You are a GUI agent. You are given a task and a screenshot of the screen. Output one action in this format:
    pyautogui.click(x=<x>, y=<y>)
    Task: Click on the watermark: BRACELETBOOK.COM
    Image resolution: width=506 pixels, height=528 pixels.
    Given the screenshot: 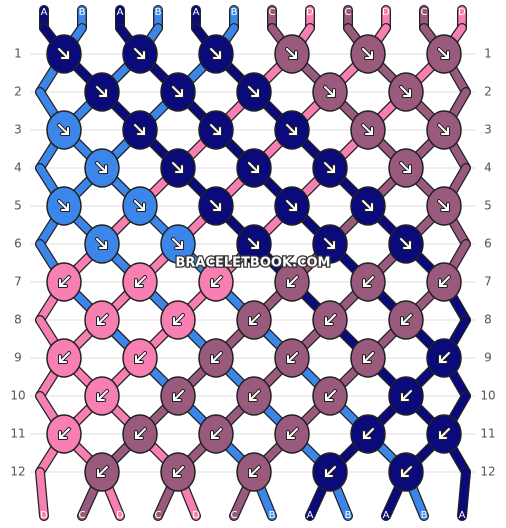 What is the action you would take?
    pyautogui.click(x=253, y=263)
    